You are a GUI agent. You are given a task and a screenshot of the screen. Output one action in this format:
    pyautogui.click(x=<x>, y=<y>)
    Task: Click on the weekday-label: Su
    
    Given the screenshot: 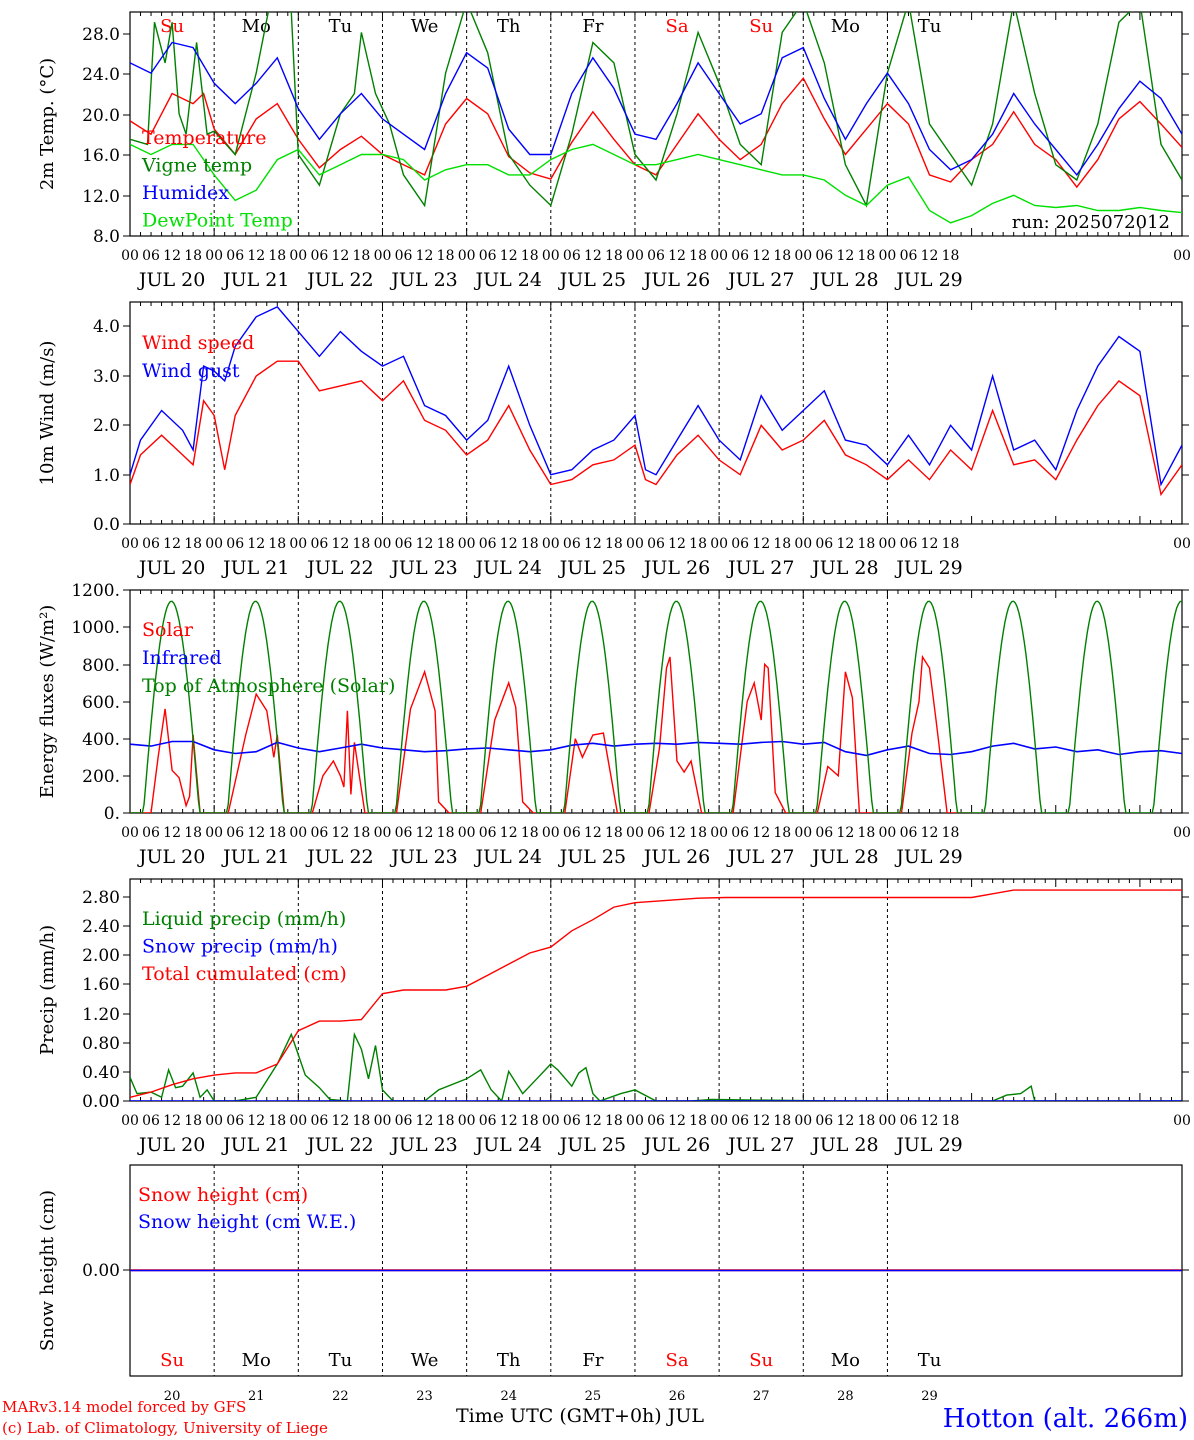 What is the action you would take?
    pyautogui.click(x=761, y=26)
    